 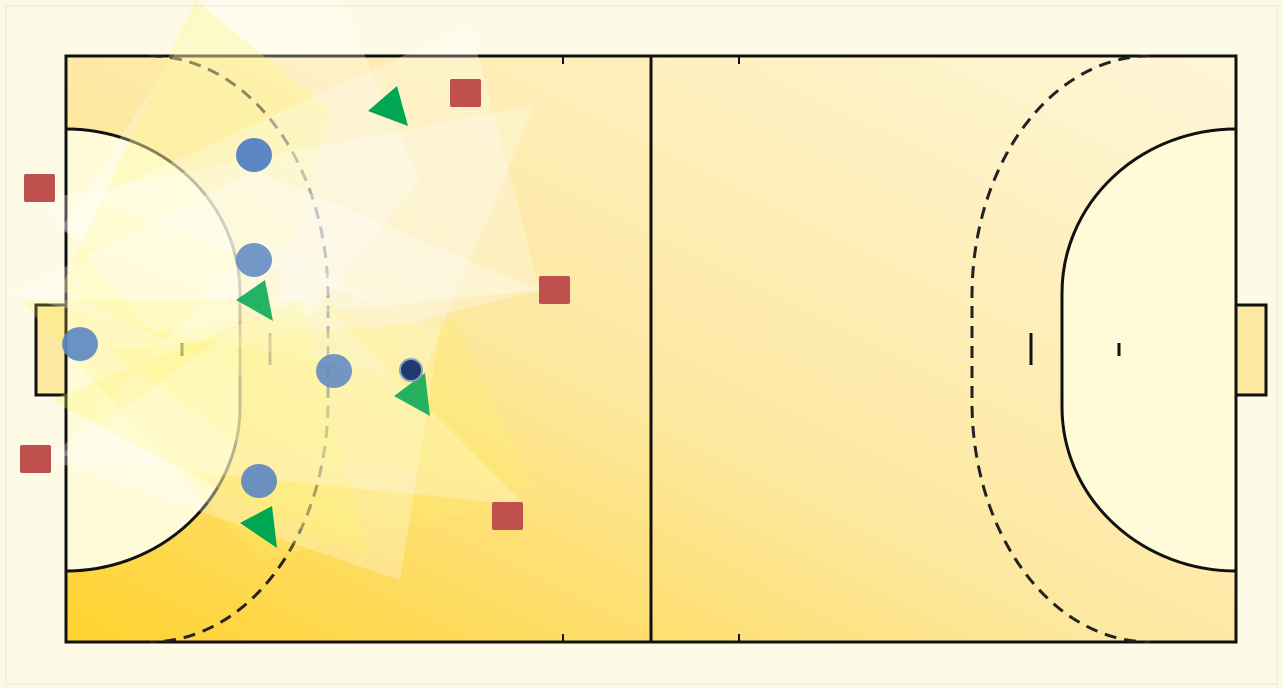 What do you see at coordinates (80, 344) in the screenshot?
I see `goalkeeper-circle` at bounding box center [80, 344].